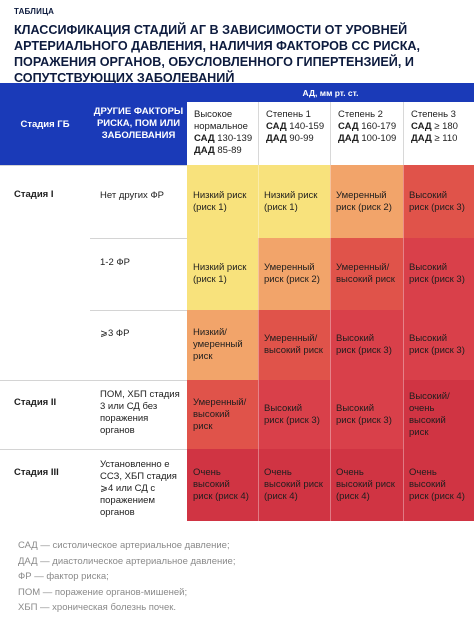 Image resolution: width=474 pixels, height=626 pixels. Describe the element at coordinates (97, 607) in the screenshot. I see `legend-item: ХБП — хроническая болезнь почек.` at that location.